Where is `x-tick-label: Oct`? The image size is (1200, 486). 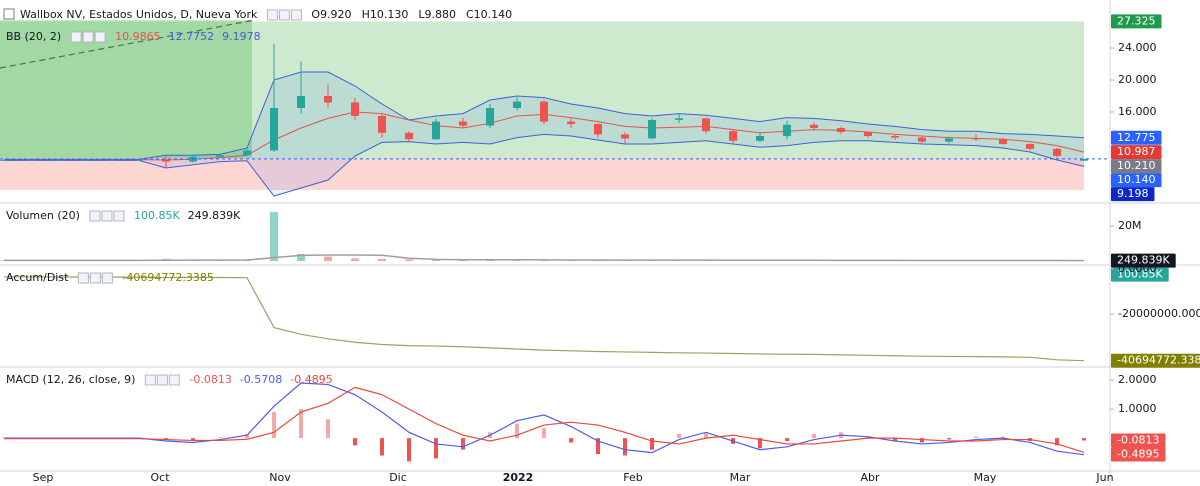
x-tick-label: Oct is located at coordinates (160, 477).